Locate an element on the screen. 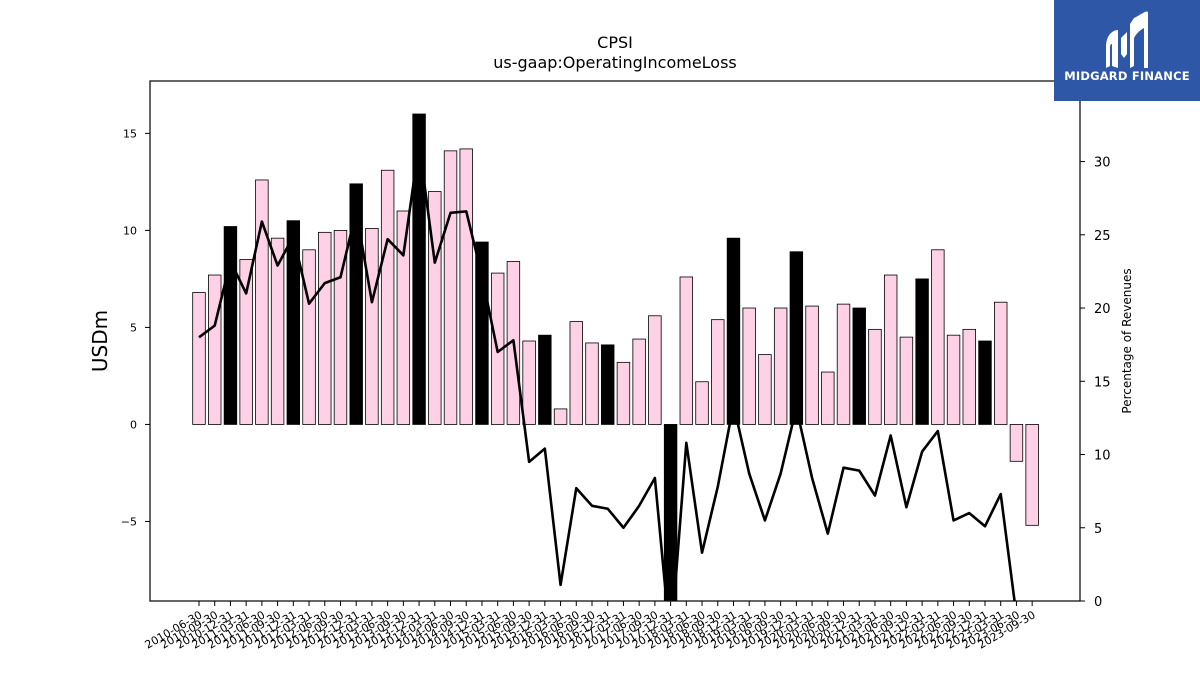  y2-axis-label: Percentage of Revenues is located at coordinates (1127, 340).